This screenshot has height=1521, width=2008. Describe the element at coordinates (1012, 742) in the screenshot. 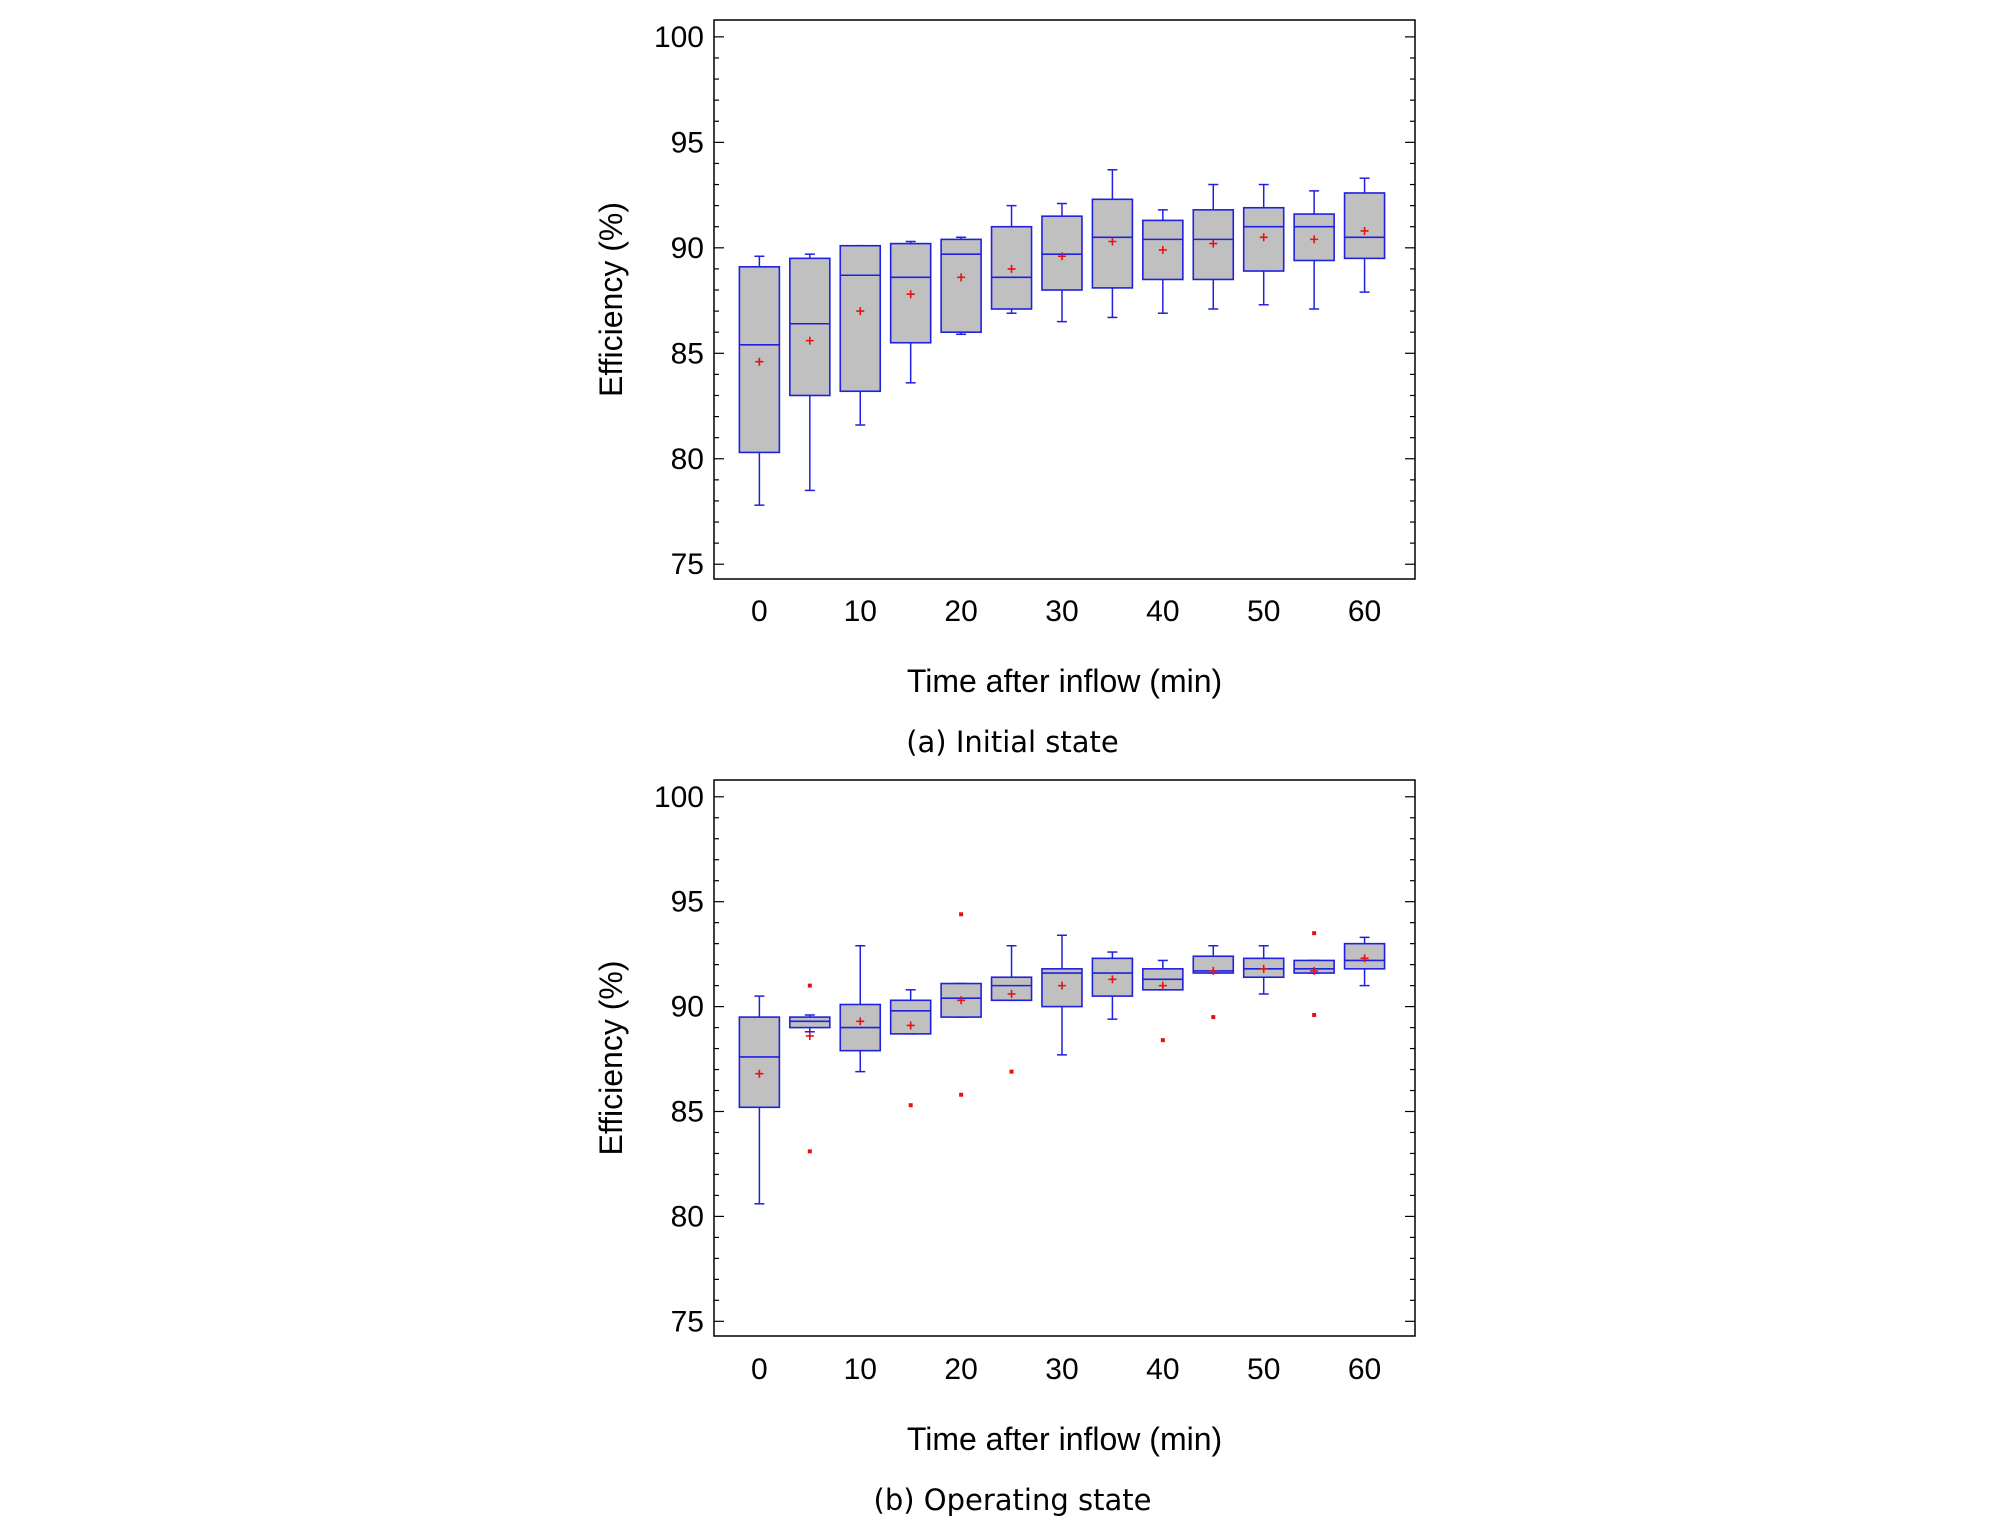

I see `panel-caption: (a) Initial state` at that location.